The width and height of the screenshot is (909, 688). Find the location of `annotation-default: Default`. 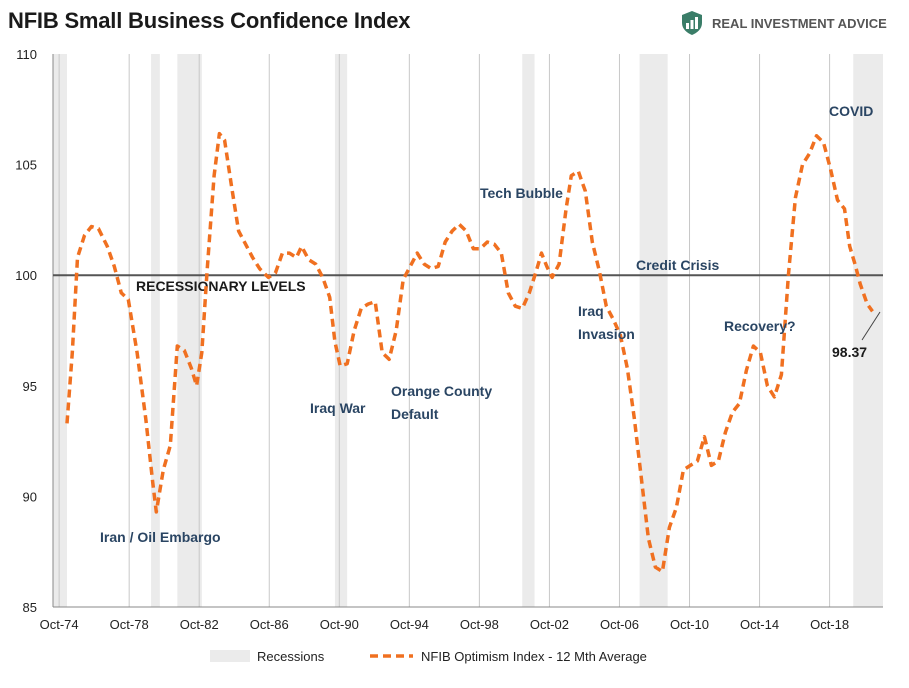

annotation-default: Default is located at coordinates (415, 414).